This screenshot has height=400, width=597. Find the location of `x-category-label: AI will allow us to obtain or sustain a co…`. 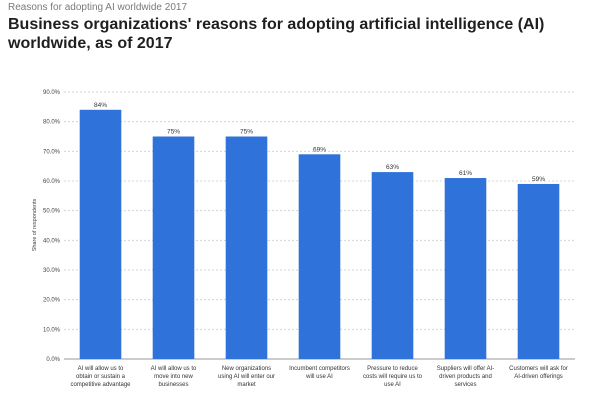

x-category-label: AI will allow us to obtain or sustain a co… is located at coordinates (100, 377).